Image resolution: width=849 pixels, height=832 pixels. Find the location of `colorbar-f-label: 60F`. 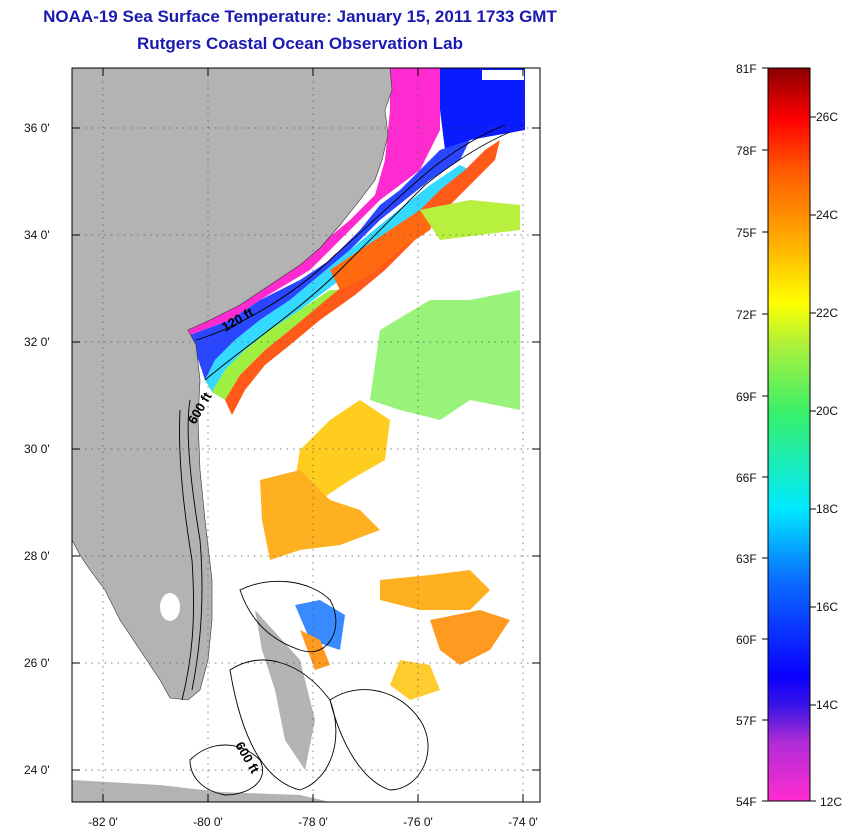

colorbar-f-label: 60F is located at coordinates (746, 640).